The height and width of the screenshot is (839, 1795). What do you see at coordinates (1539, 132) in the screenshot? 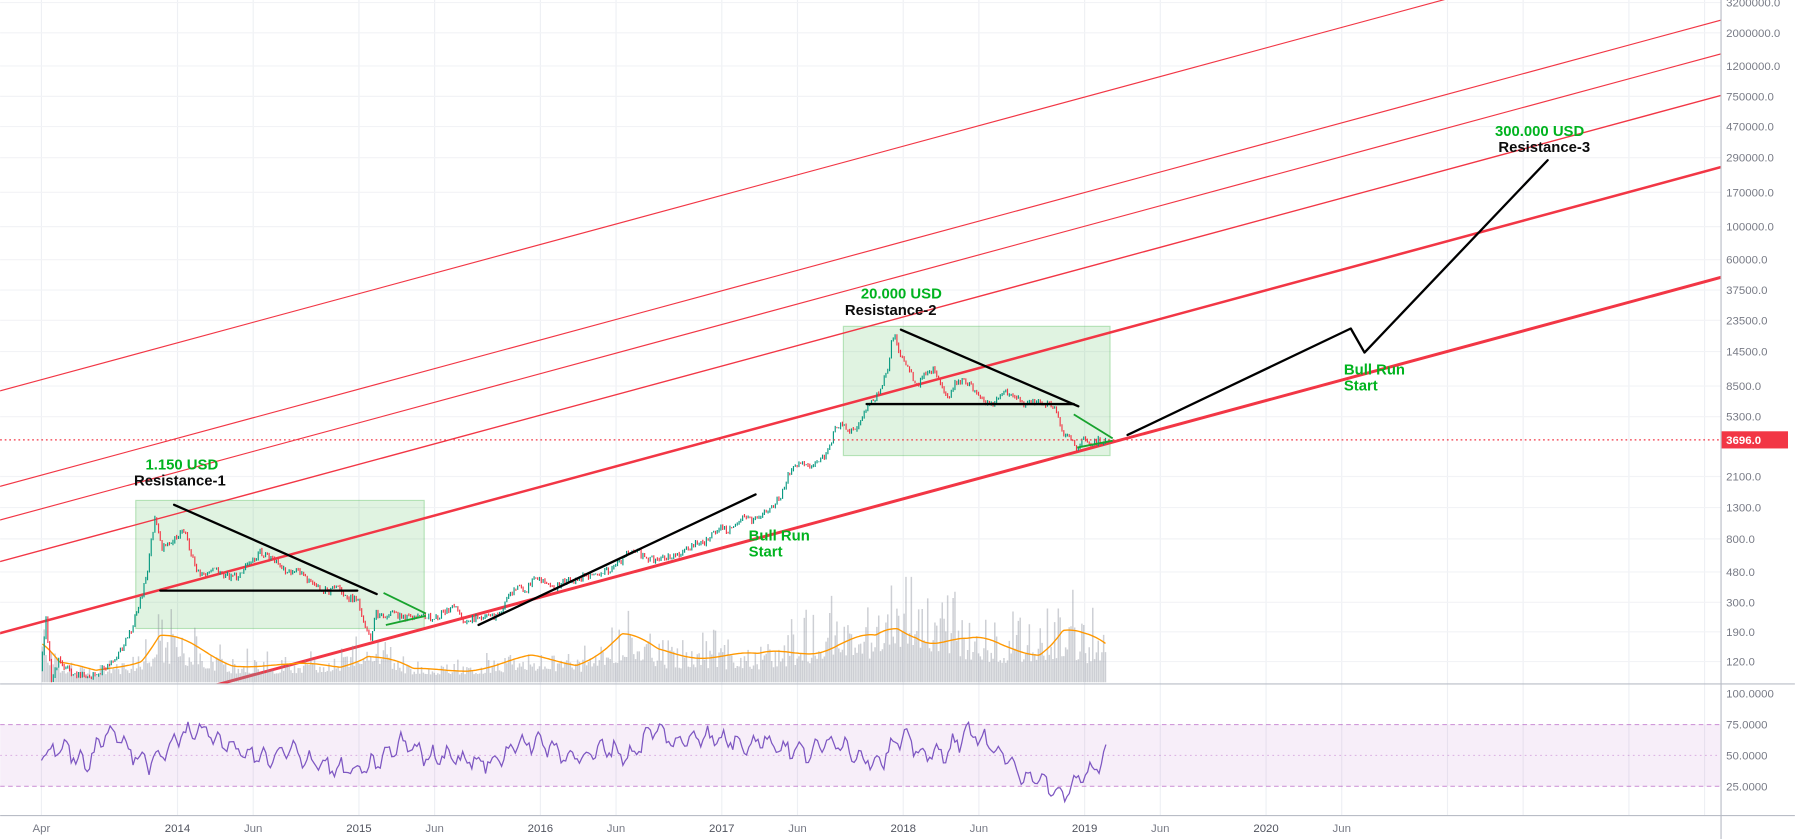
I see `annotation-label: 300.000 USD` at bounding box center [1539, 132].